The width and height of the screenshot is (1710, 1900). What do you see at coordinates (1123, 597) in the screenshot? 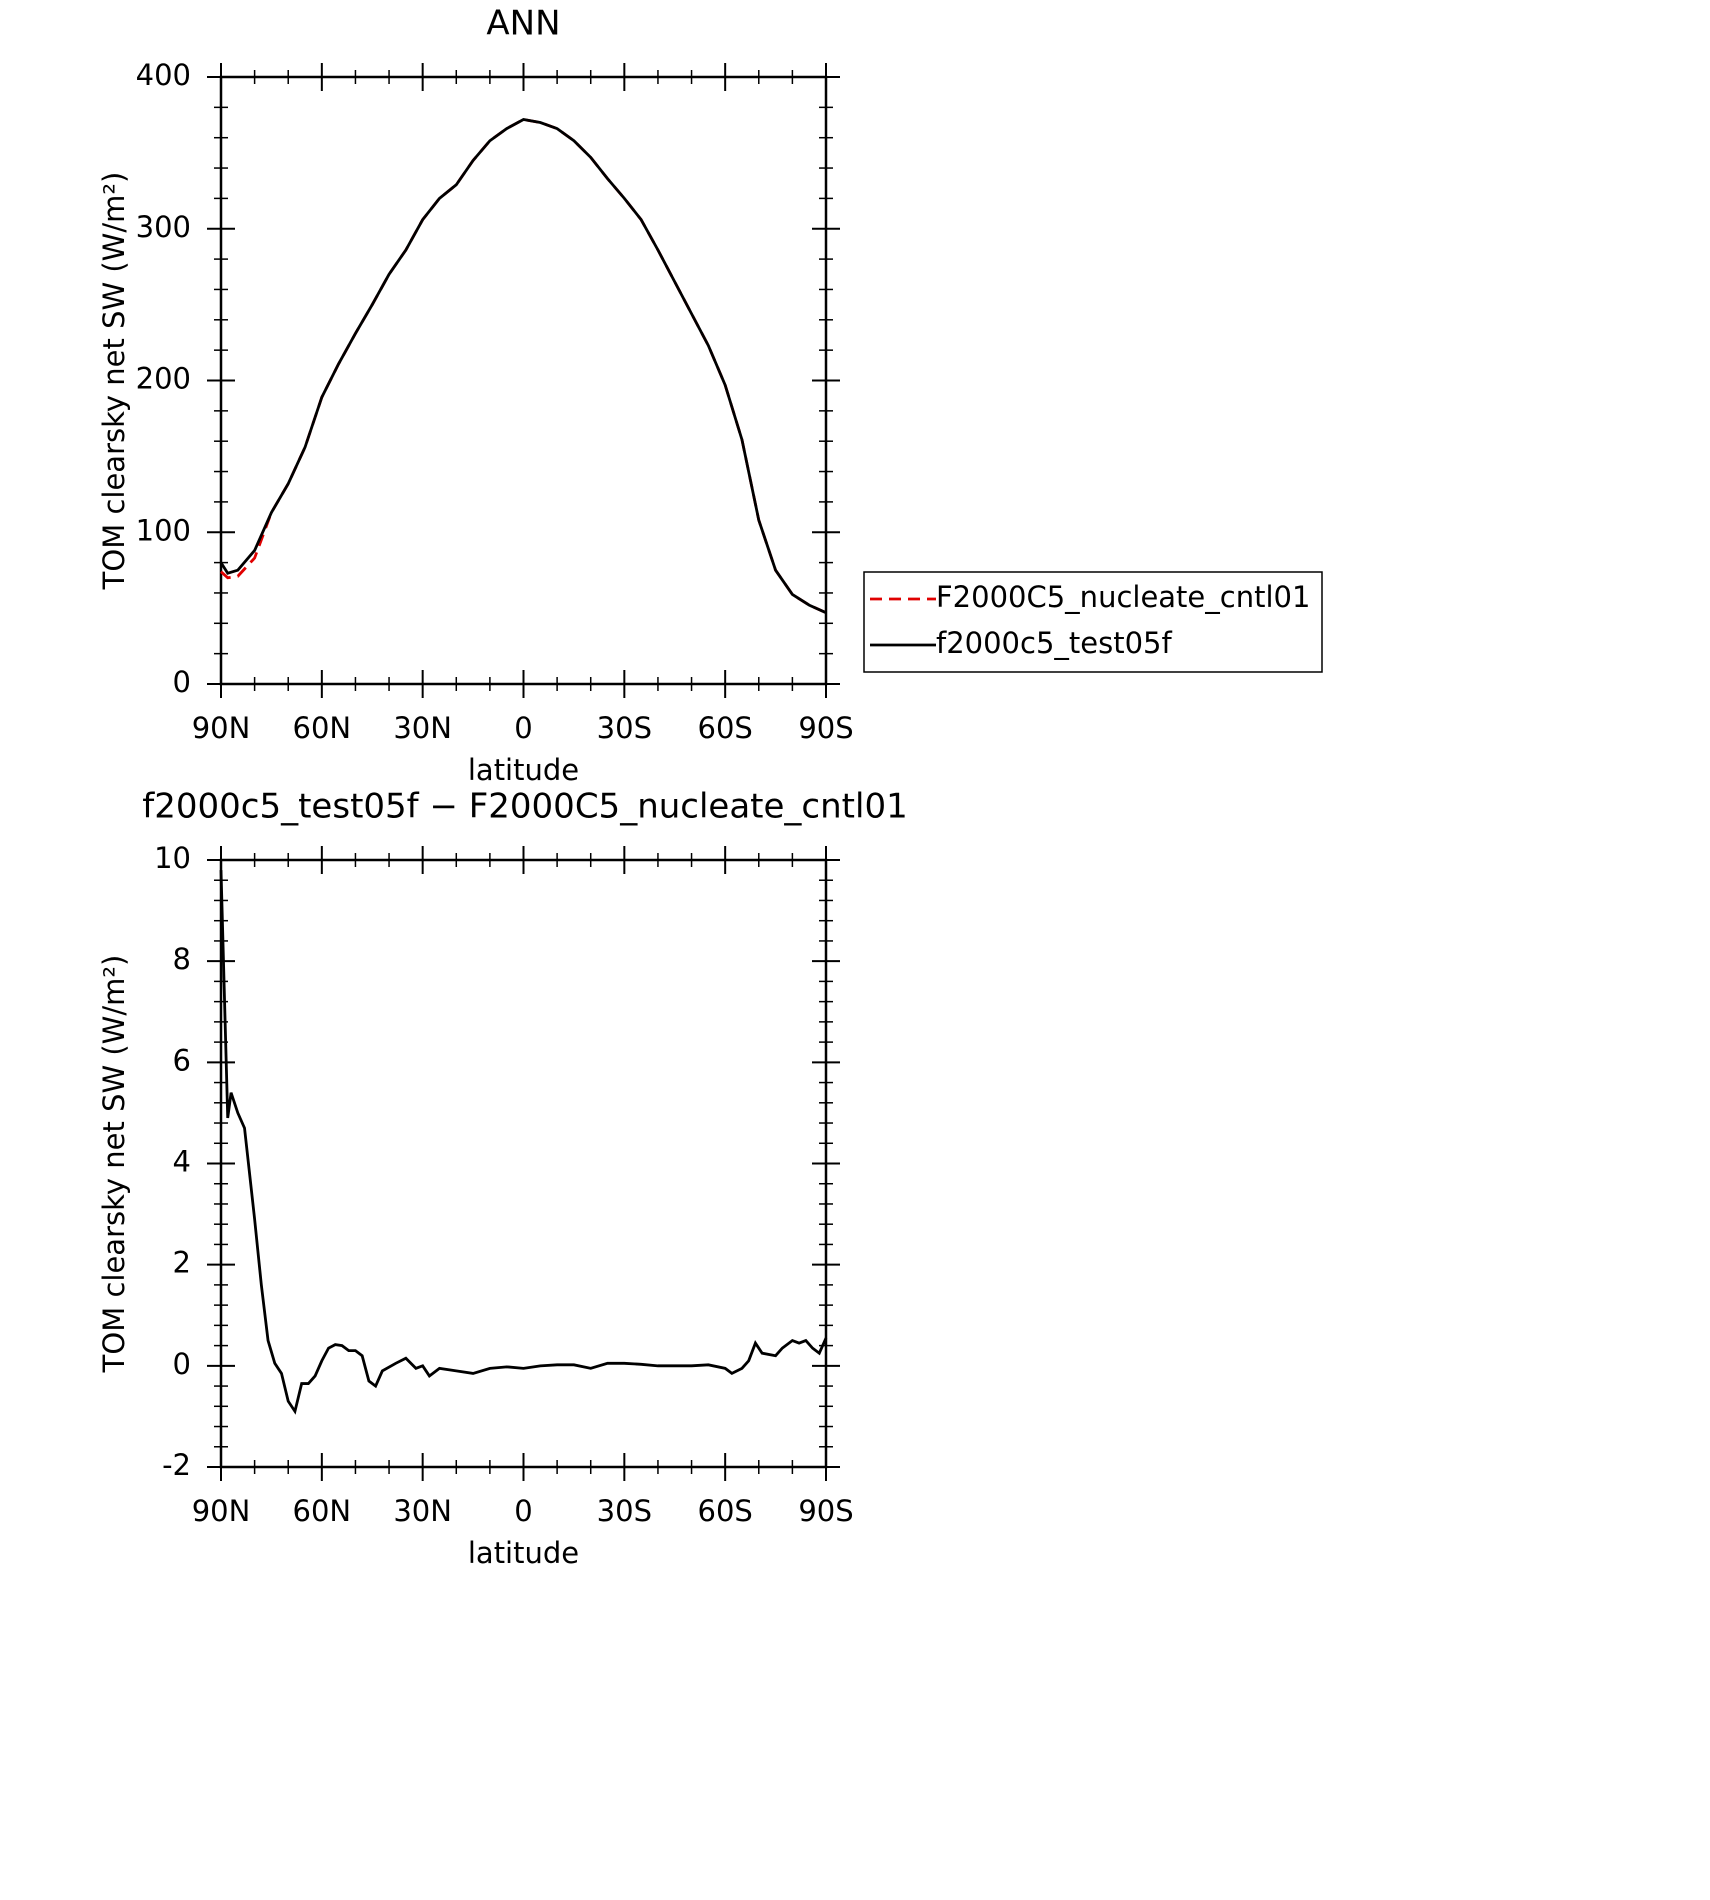
I see `legend-label: F2000C5_nucleate_cntl01` at bounding box center [1123, 597].